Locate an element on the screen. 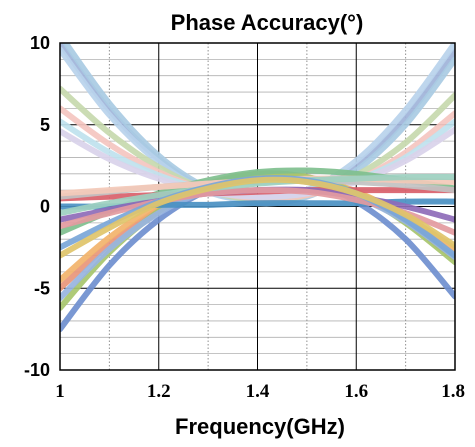 The height and width of the screenshot is (447, 475). x-tick-label: 1.8 is located at coordinates (453, 391).